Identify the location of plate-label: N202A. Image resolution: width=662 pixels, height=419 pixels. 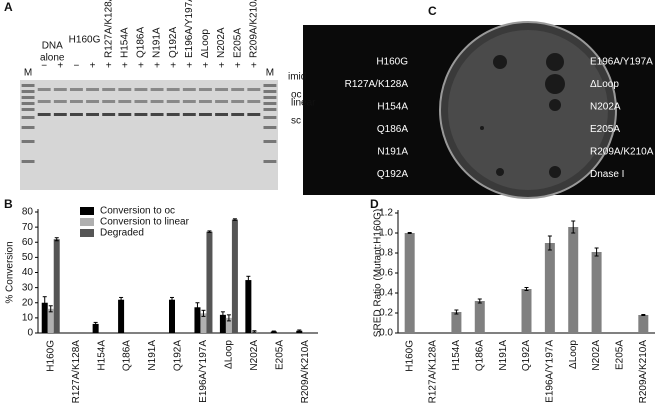
(605, 107).